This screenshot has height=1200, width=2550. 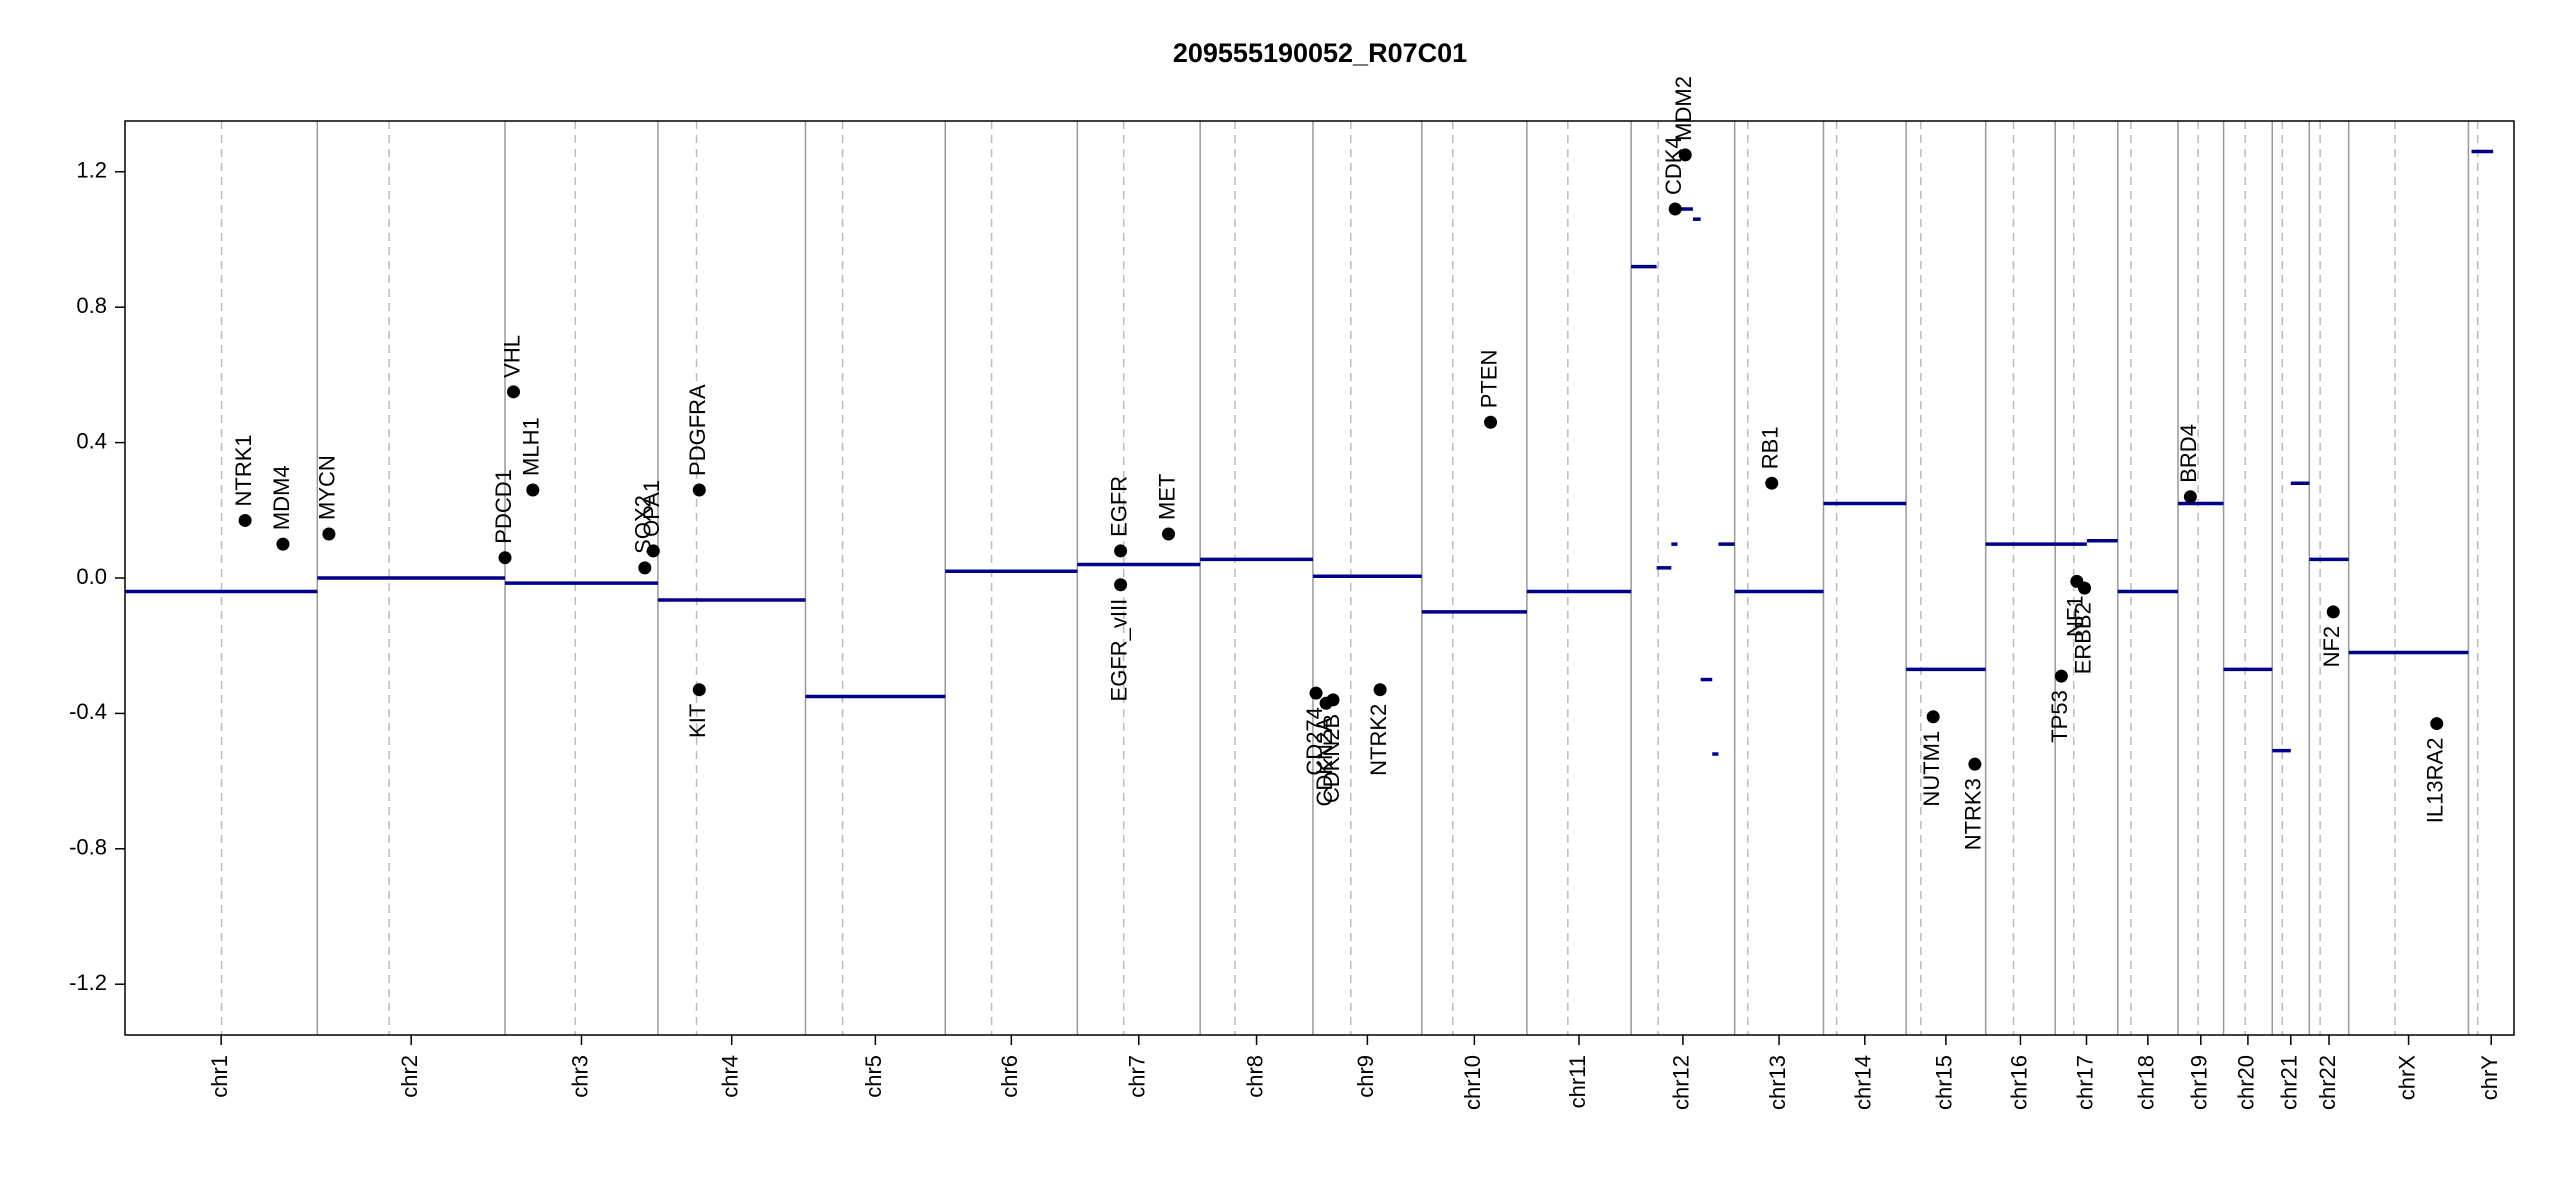 What do you see at coordinates (243, 470) in the screenshot?
I see `gene-label: NTRK1` at bounding box center [243, 470].